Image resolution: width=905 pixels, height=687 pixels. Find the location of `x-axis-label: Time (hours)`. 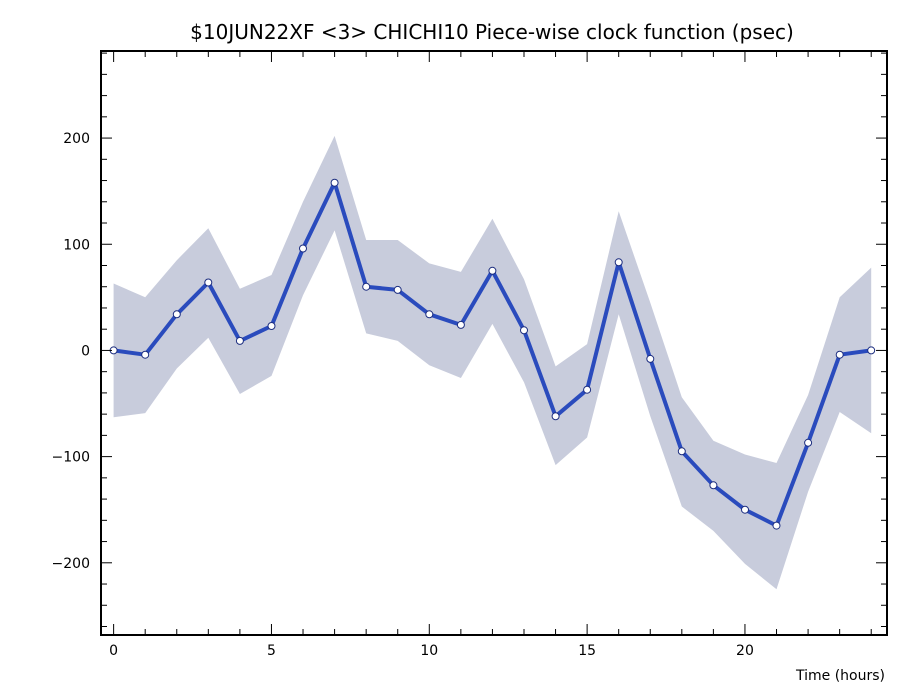

x-axis-label: Time (hours) is located at coordinates (840, 676).